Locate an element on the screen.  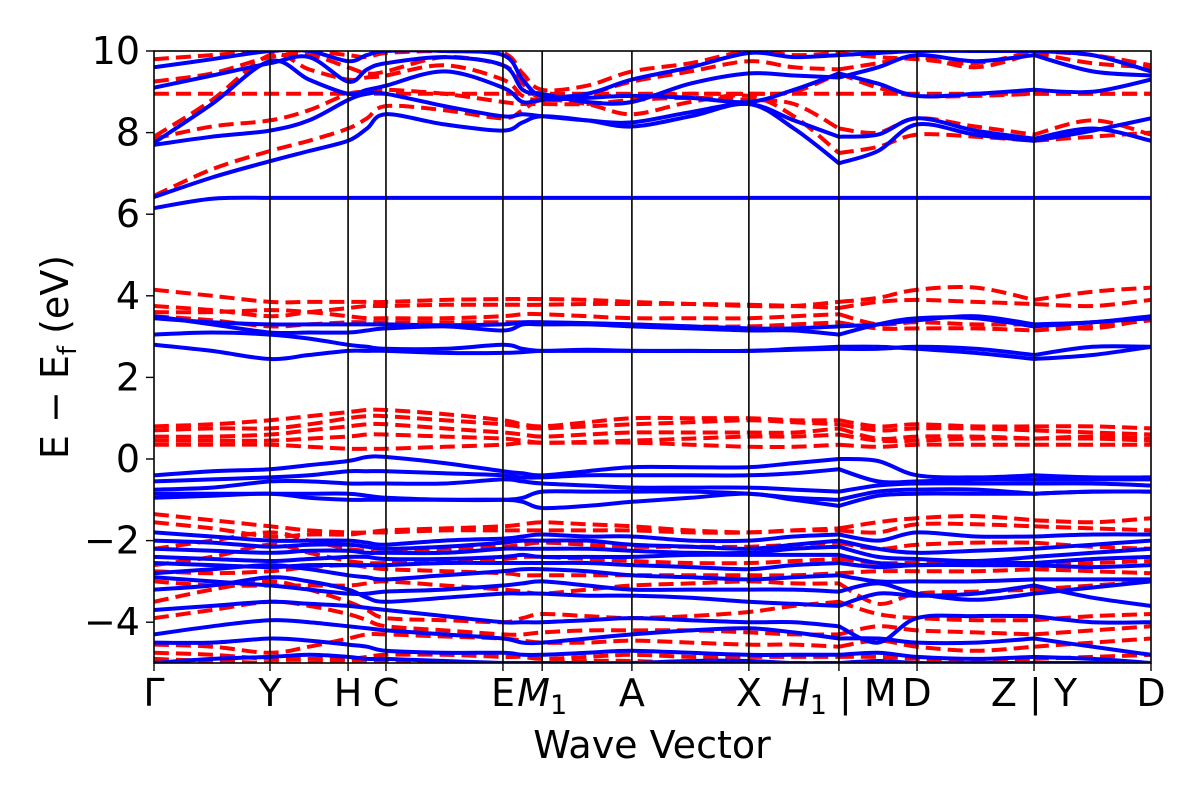
x-tick-label: Z | Y is located at coordinates (1034, 693).